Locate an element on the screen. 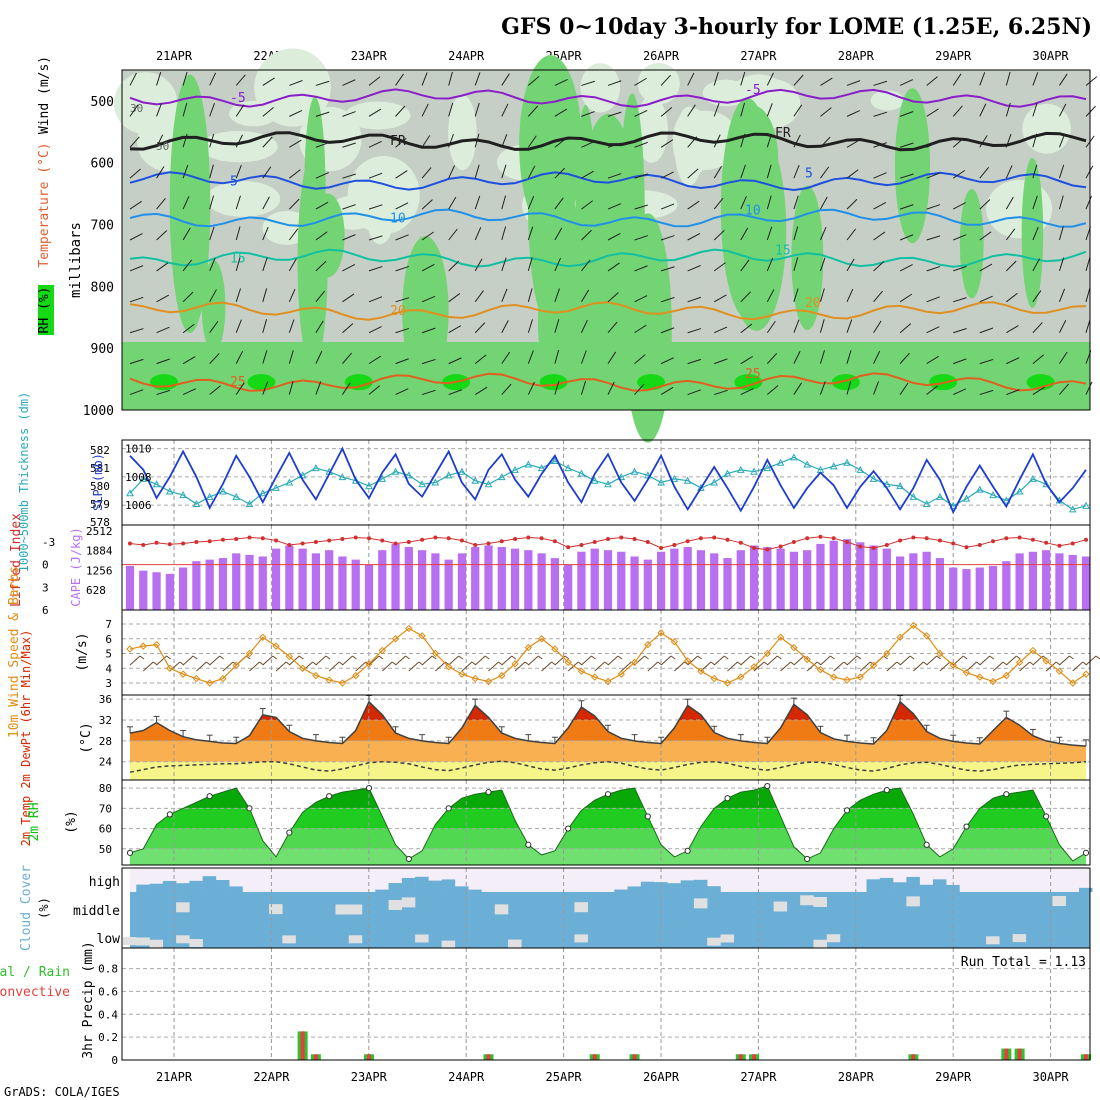  rh-light-patch is located at coordinates (377, 115).